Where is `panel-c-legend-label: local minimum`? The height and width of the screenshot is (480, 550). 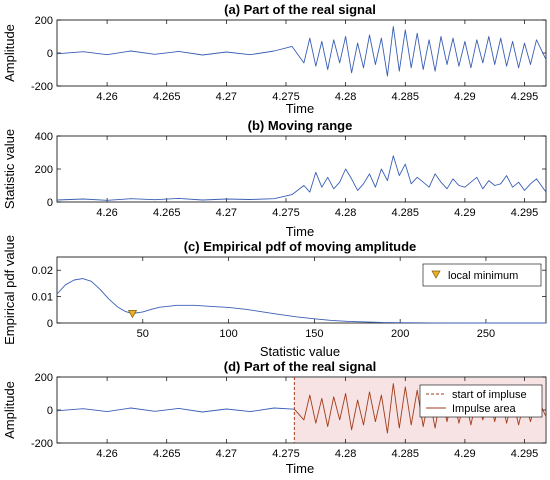
panel-c-legend-label: local minimum is located at coordinates (483, 276).